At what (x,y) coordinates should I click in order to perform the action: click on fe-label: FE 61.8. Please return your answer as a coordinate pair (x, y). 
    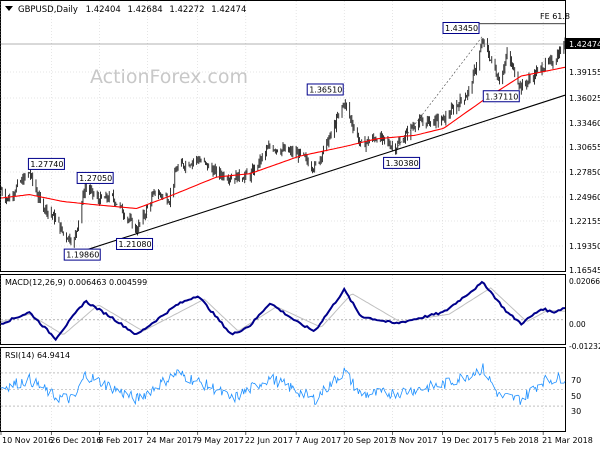
    Looking at the image, I should click on (555, 16).